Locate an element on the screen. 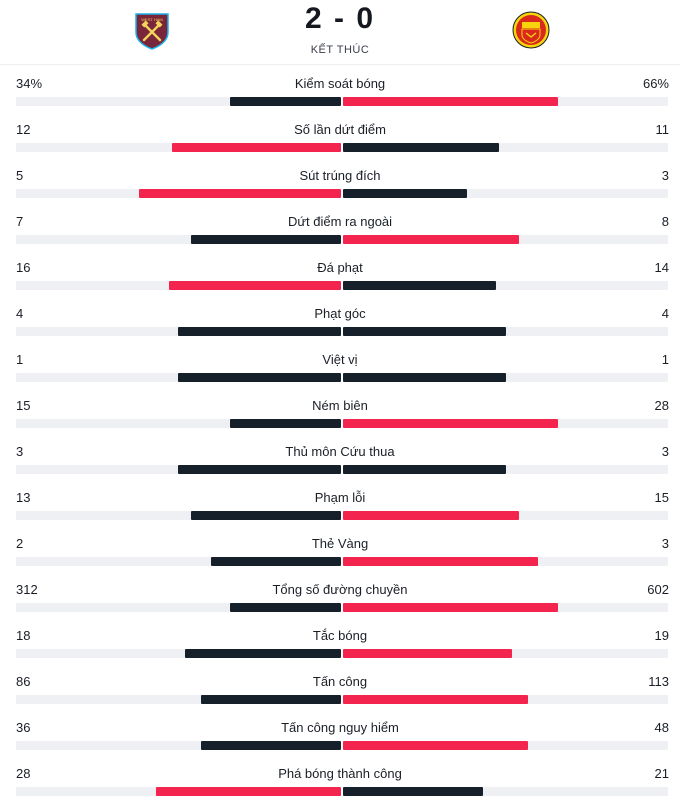 Image resolution: width=680 pixels, height=812 pixels. away-stat-value: 602 is located at coordinates (658, 589).